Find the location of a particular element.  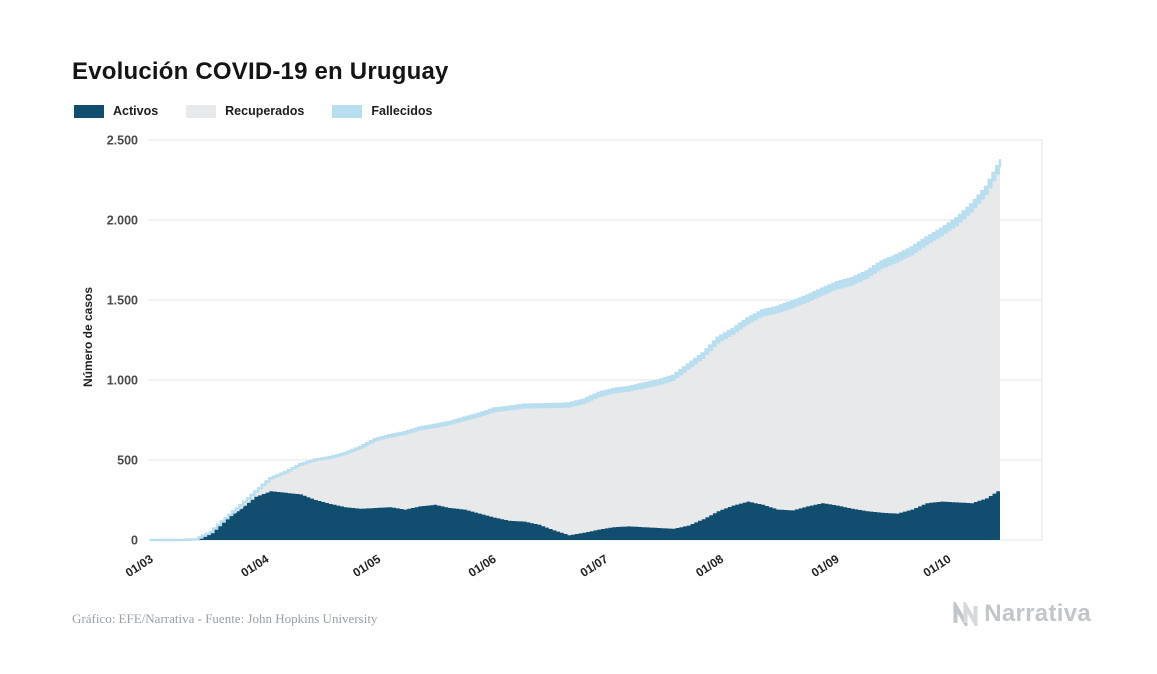

x-tick-label: 01/05 is located at coordinates (366, 566).